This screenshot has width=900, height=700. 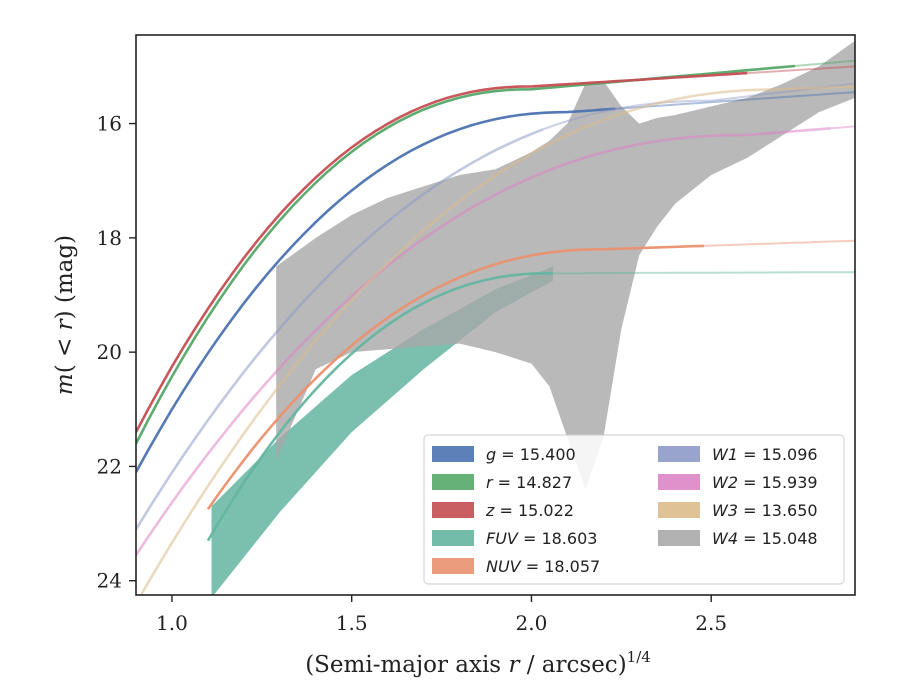 What do you see at coordinates (65, 323) in the screenshot?
I see `y-axis-label-r: r` at bounding box center [65, 323].